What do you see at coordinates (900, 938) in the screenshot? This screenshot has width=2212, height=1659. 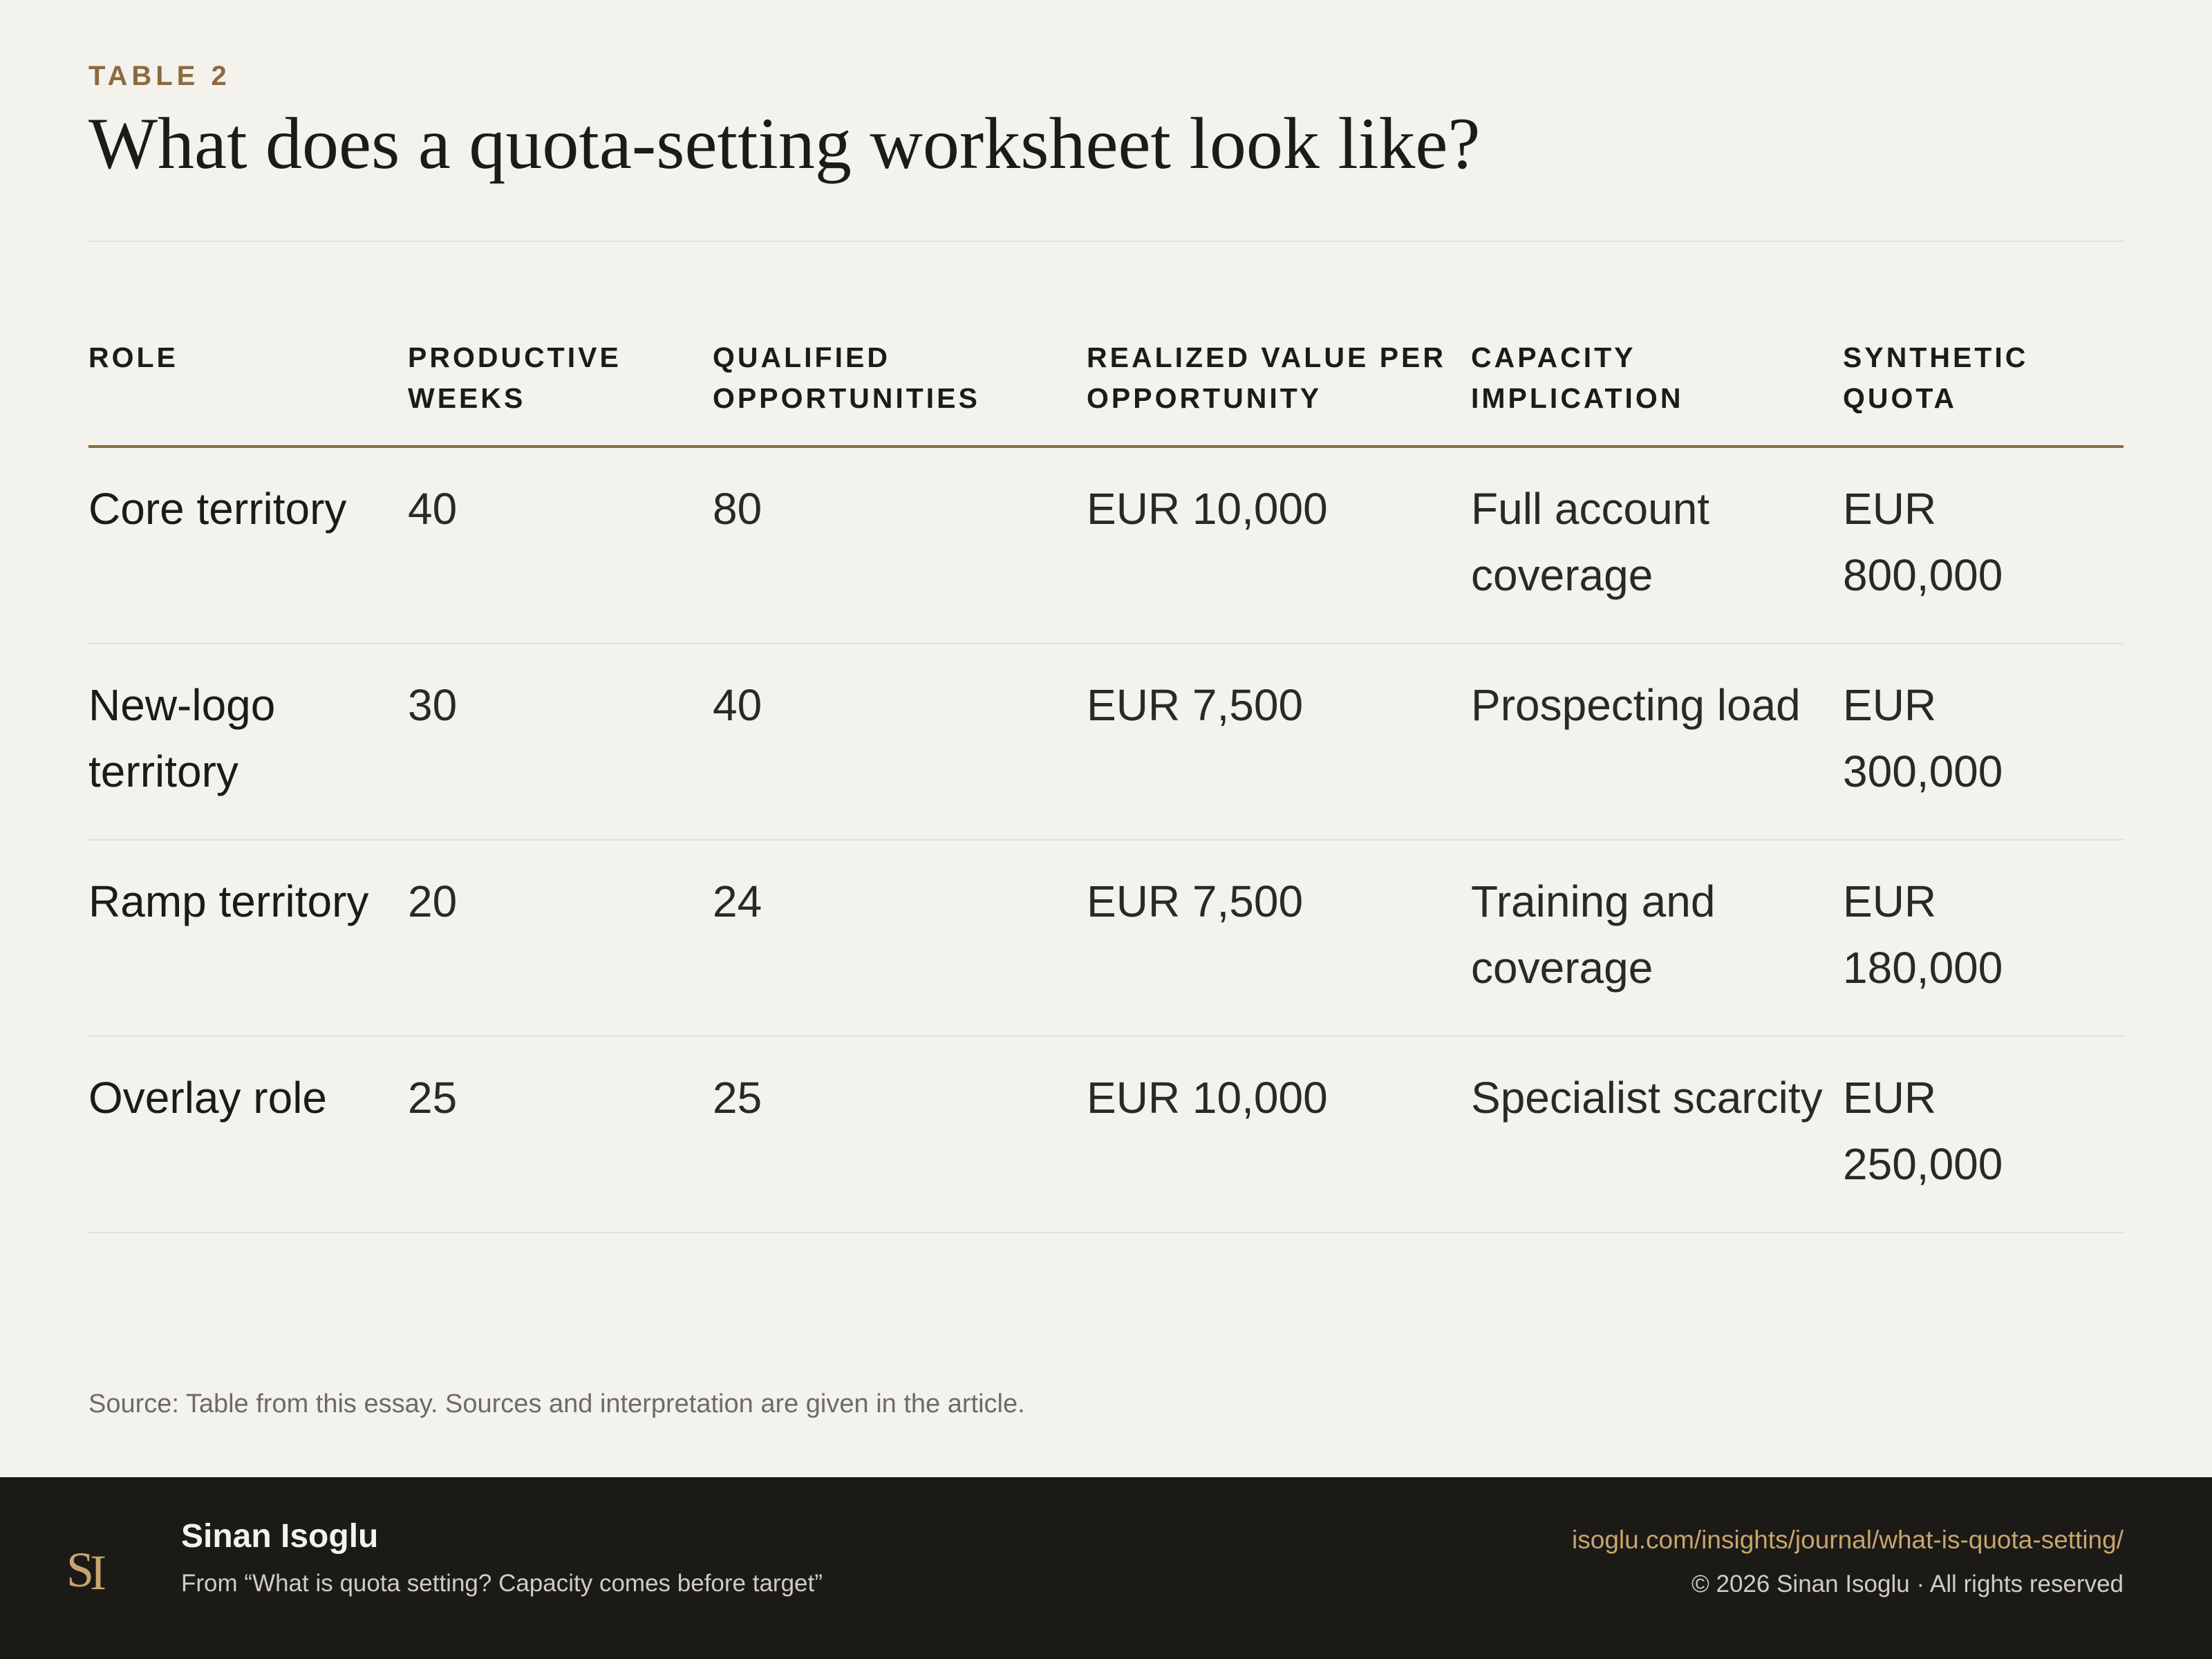 I see `cell-qualified-opportunities: 24` at bounding box center [900, 938].